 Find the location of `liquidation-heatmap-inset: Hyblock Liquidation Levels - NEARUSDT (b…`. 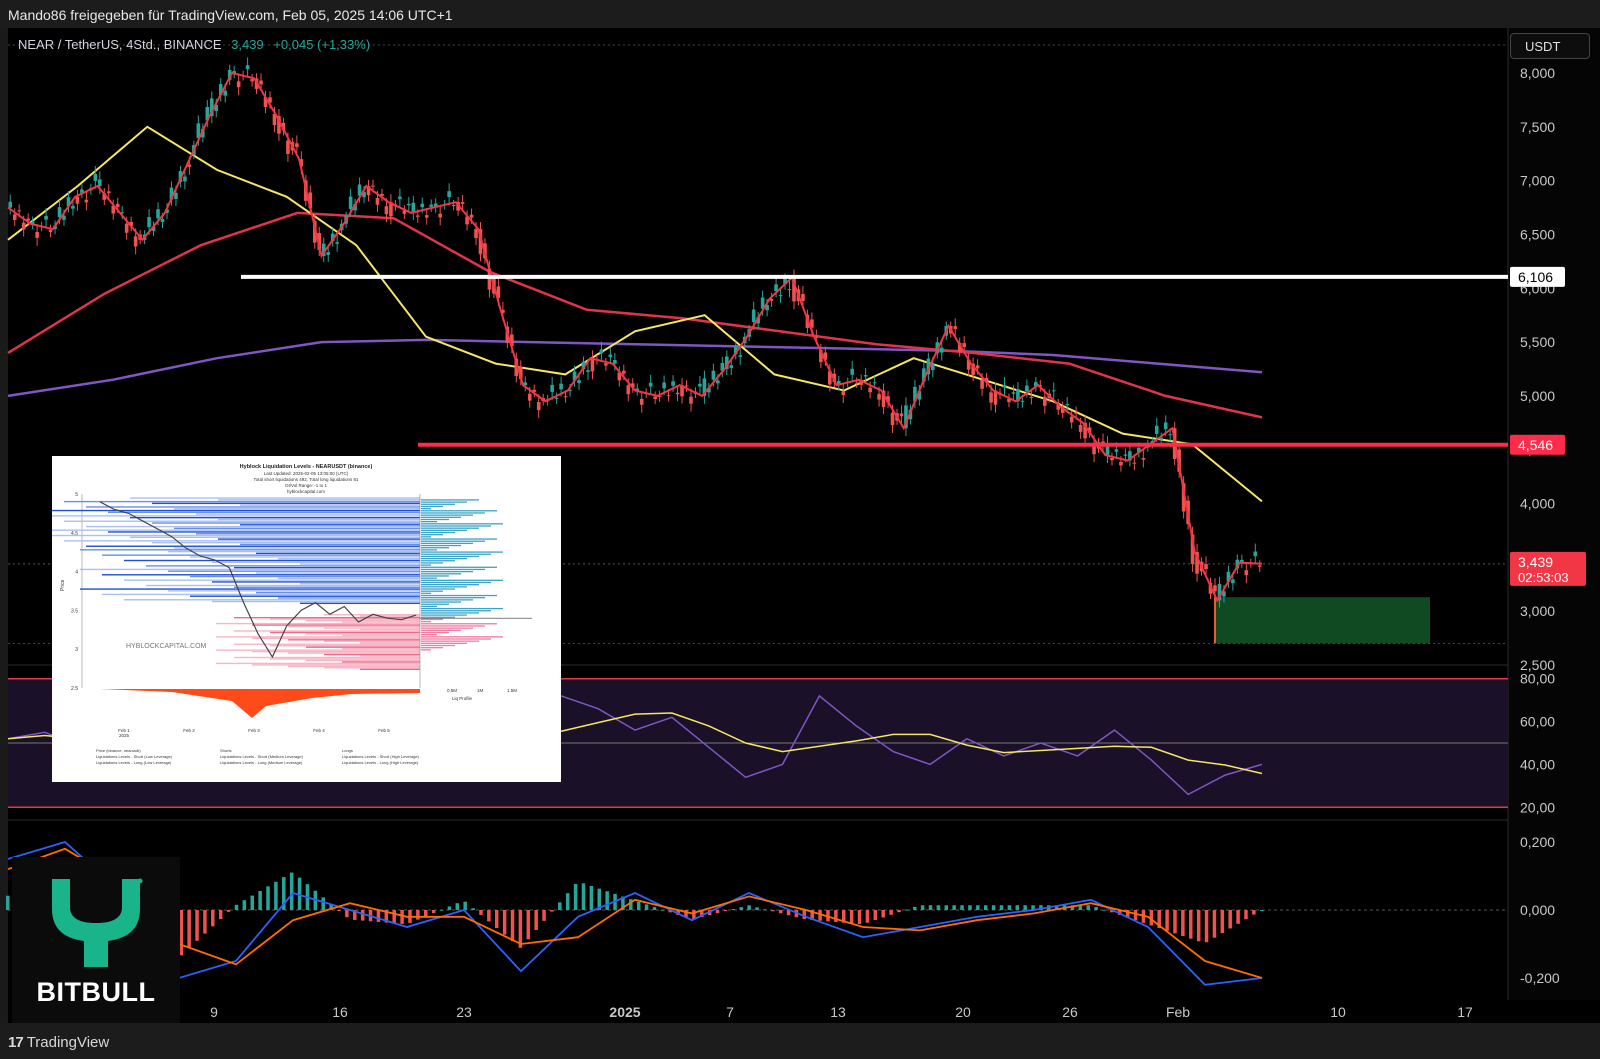

liquidation-heatmap-inset: Hyblock Liquidation Levels - NEARUSDT (b… is located at coordinates (306, 619).